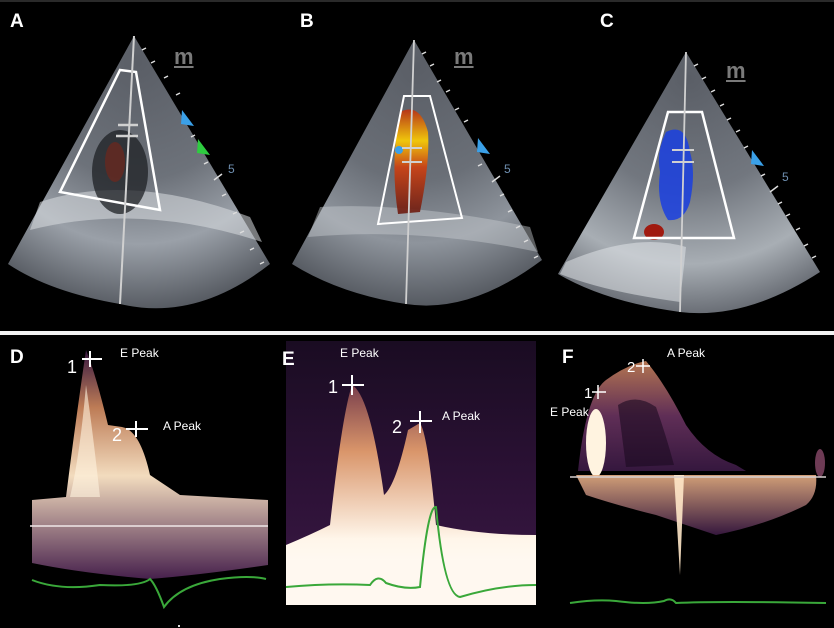 This screenshot has height=628, width=834. What do you see at coordinates (607, 21) in the screenshot?
I see `panel-label-c: C` at bounding box center [607, 21].